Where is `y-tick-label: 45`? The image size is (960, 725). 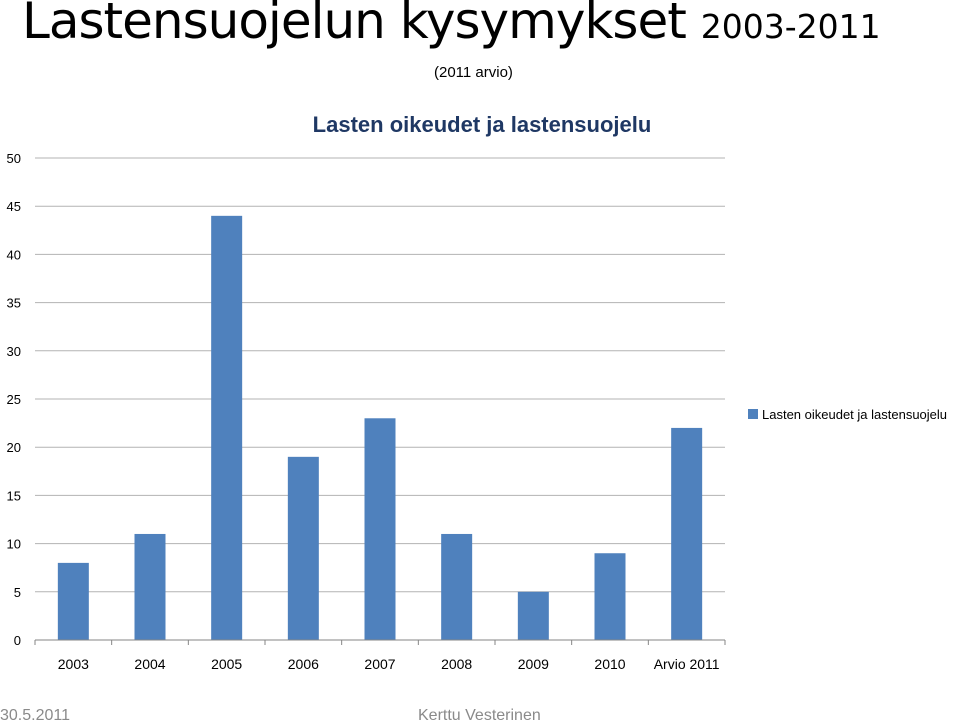 y-tick-label: 45 is located at coordinates (14, 206).